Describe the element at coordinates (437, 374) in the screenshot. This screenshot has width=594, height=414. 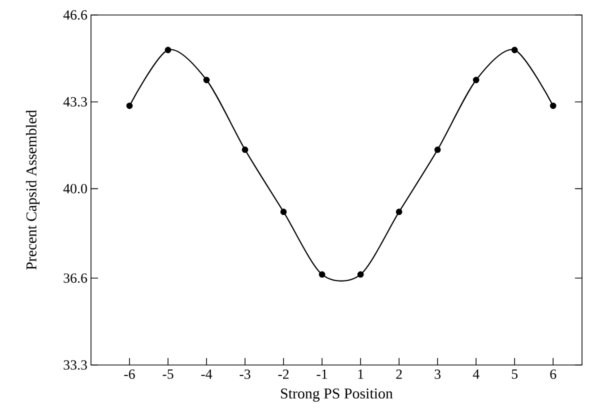
I see `x-tick-label: 3` at that location.